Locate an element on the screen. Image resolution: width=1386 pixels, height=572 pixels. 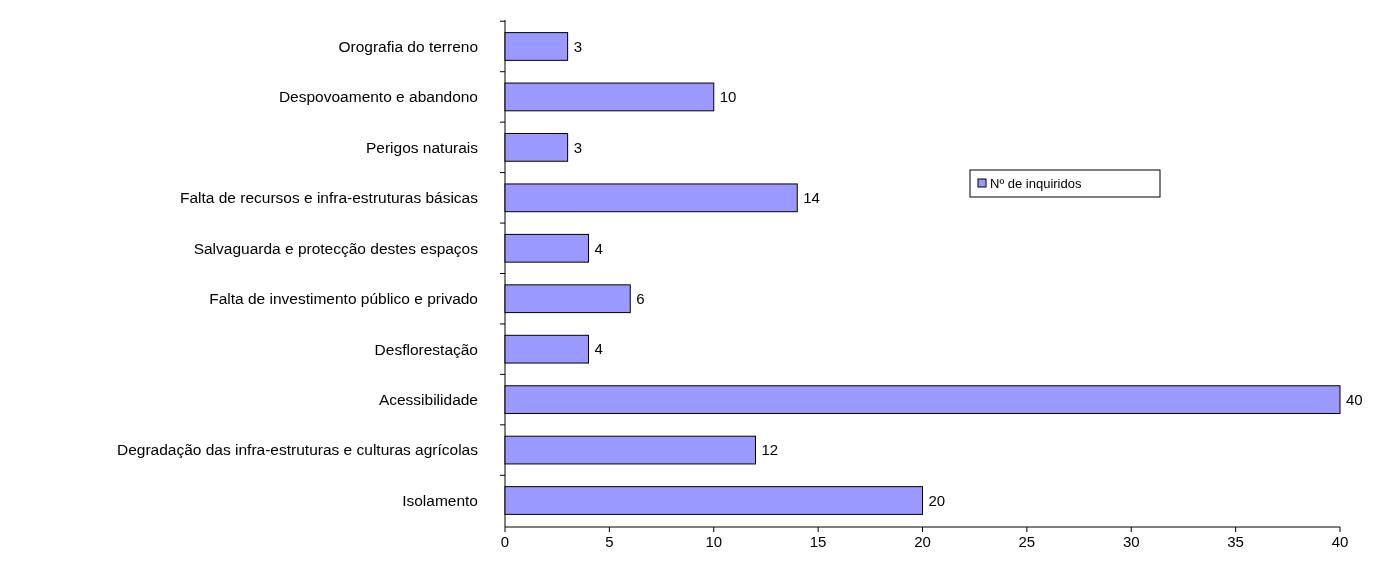
y-tick-label: Acessibilidade is located at coordinates (428, 400).